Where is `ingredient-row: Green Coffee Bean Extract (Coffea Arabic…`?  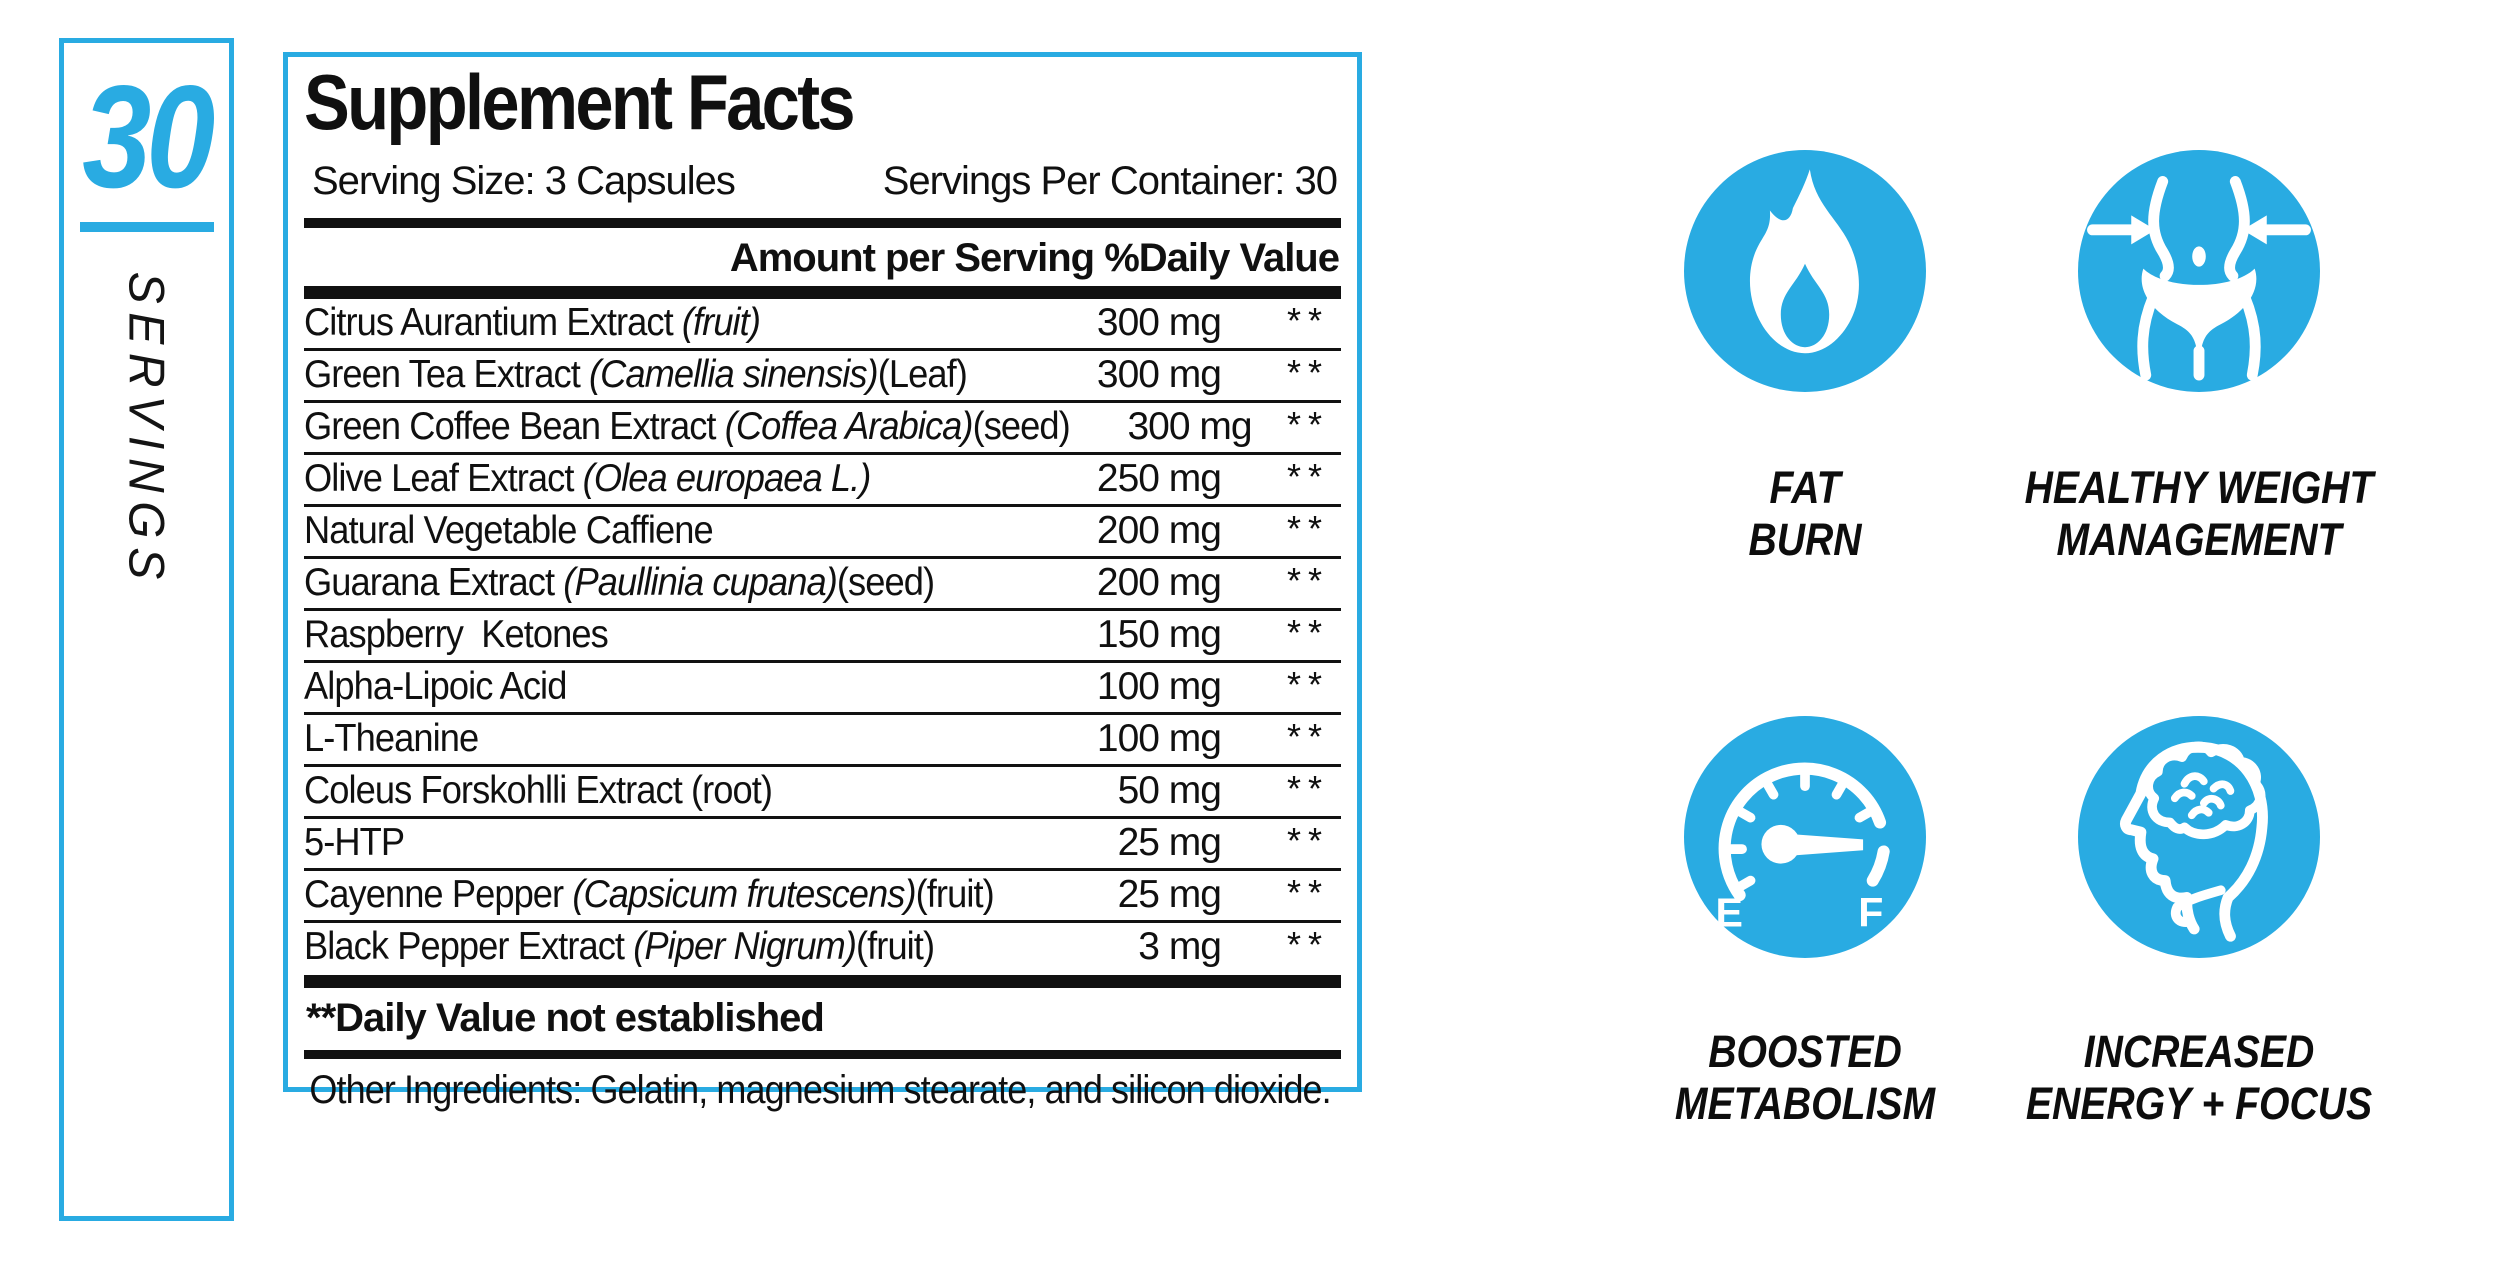
ingredient-row: Green Coffee Bean Extract (Coffea Arabic… is located at coordinates (822, 429).